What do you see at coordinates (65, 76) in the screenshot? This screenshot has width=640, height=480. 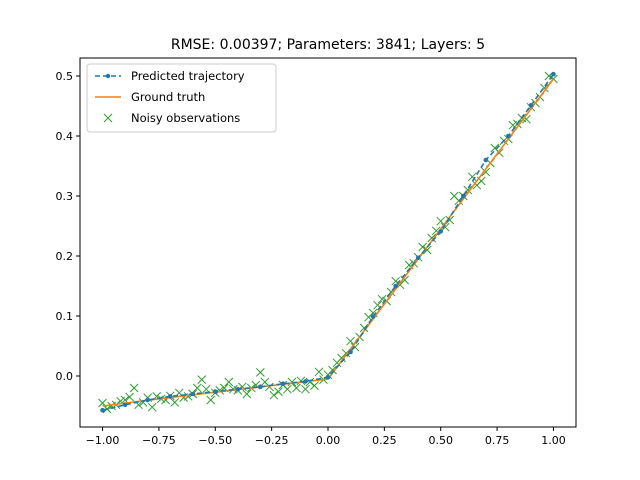 I see `y-tick-label: 0.5` at bounding box center [65, 76].